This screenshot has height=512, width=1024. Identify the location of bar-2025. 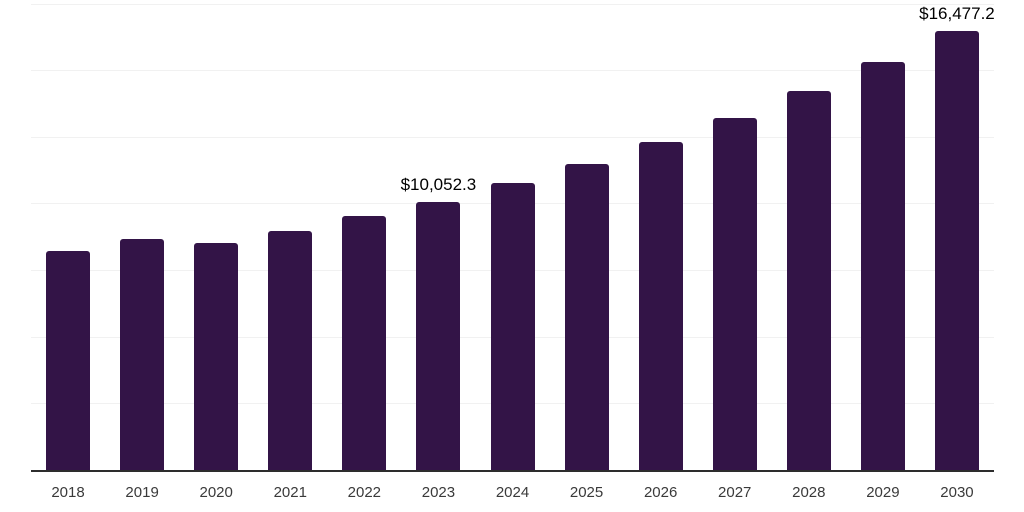
(586, 316).